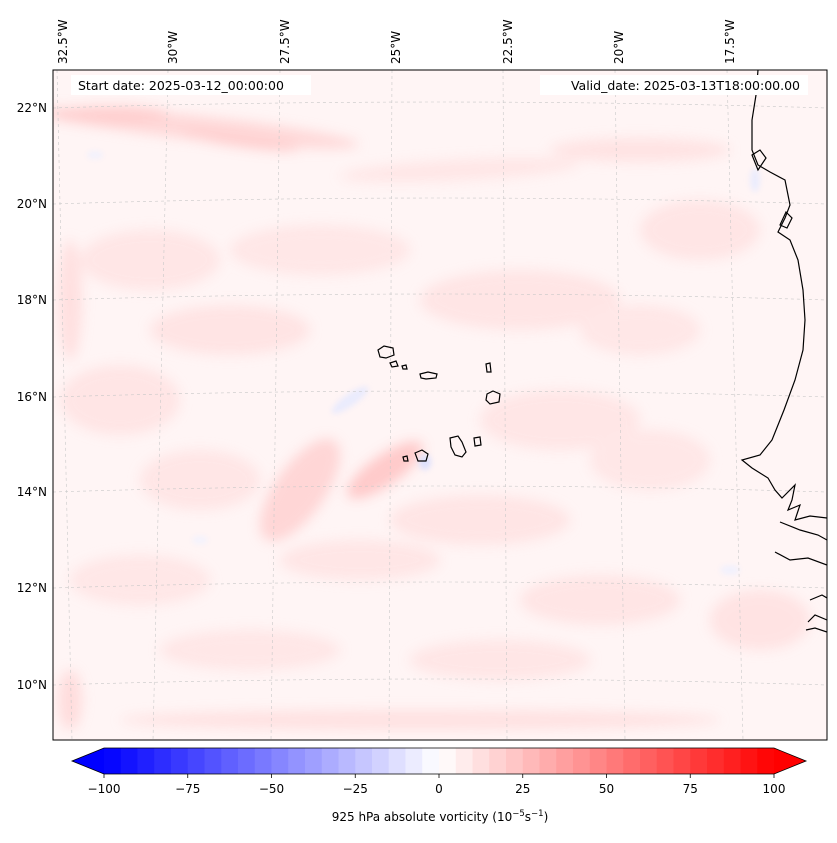 The image size is (837, 843). What do you see at coordinates (730, 41) in the screenshot?
I see `lon-label-17-5w: 17.5°W` at bounding box center [730, 41].